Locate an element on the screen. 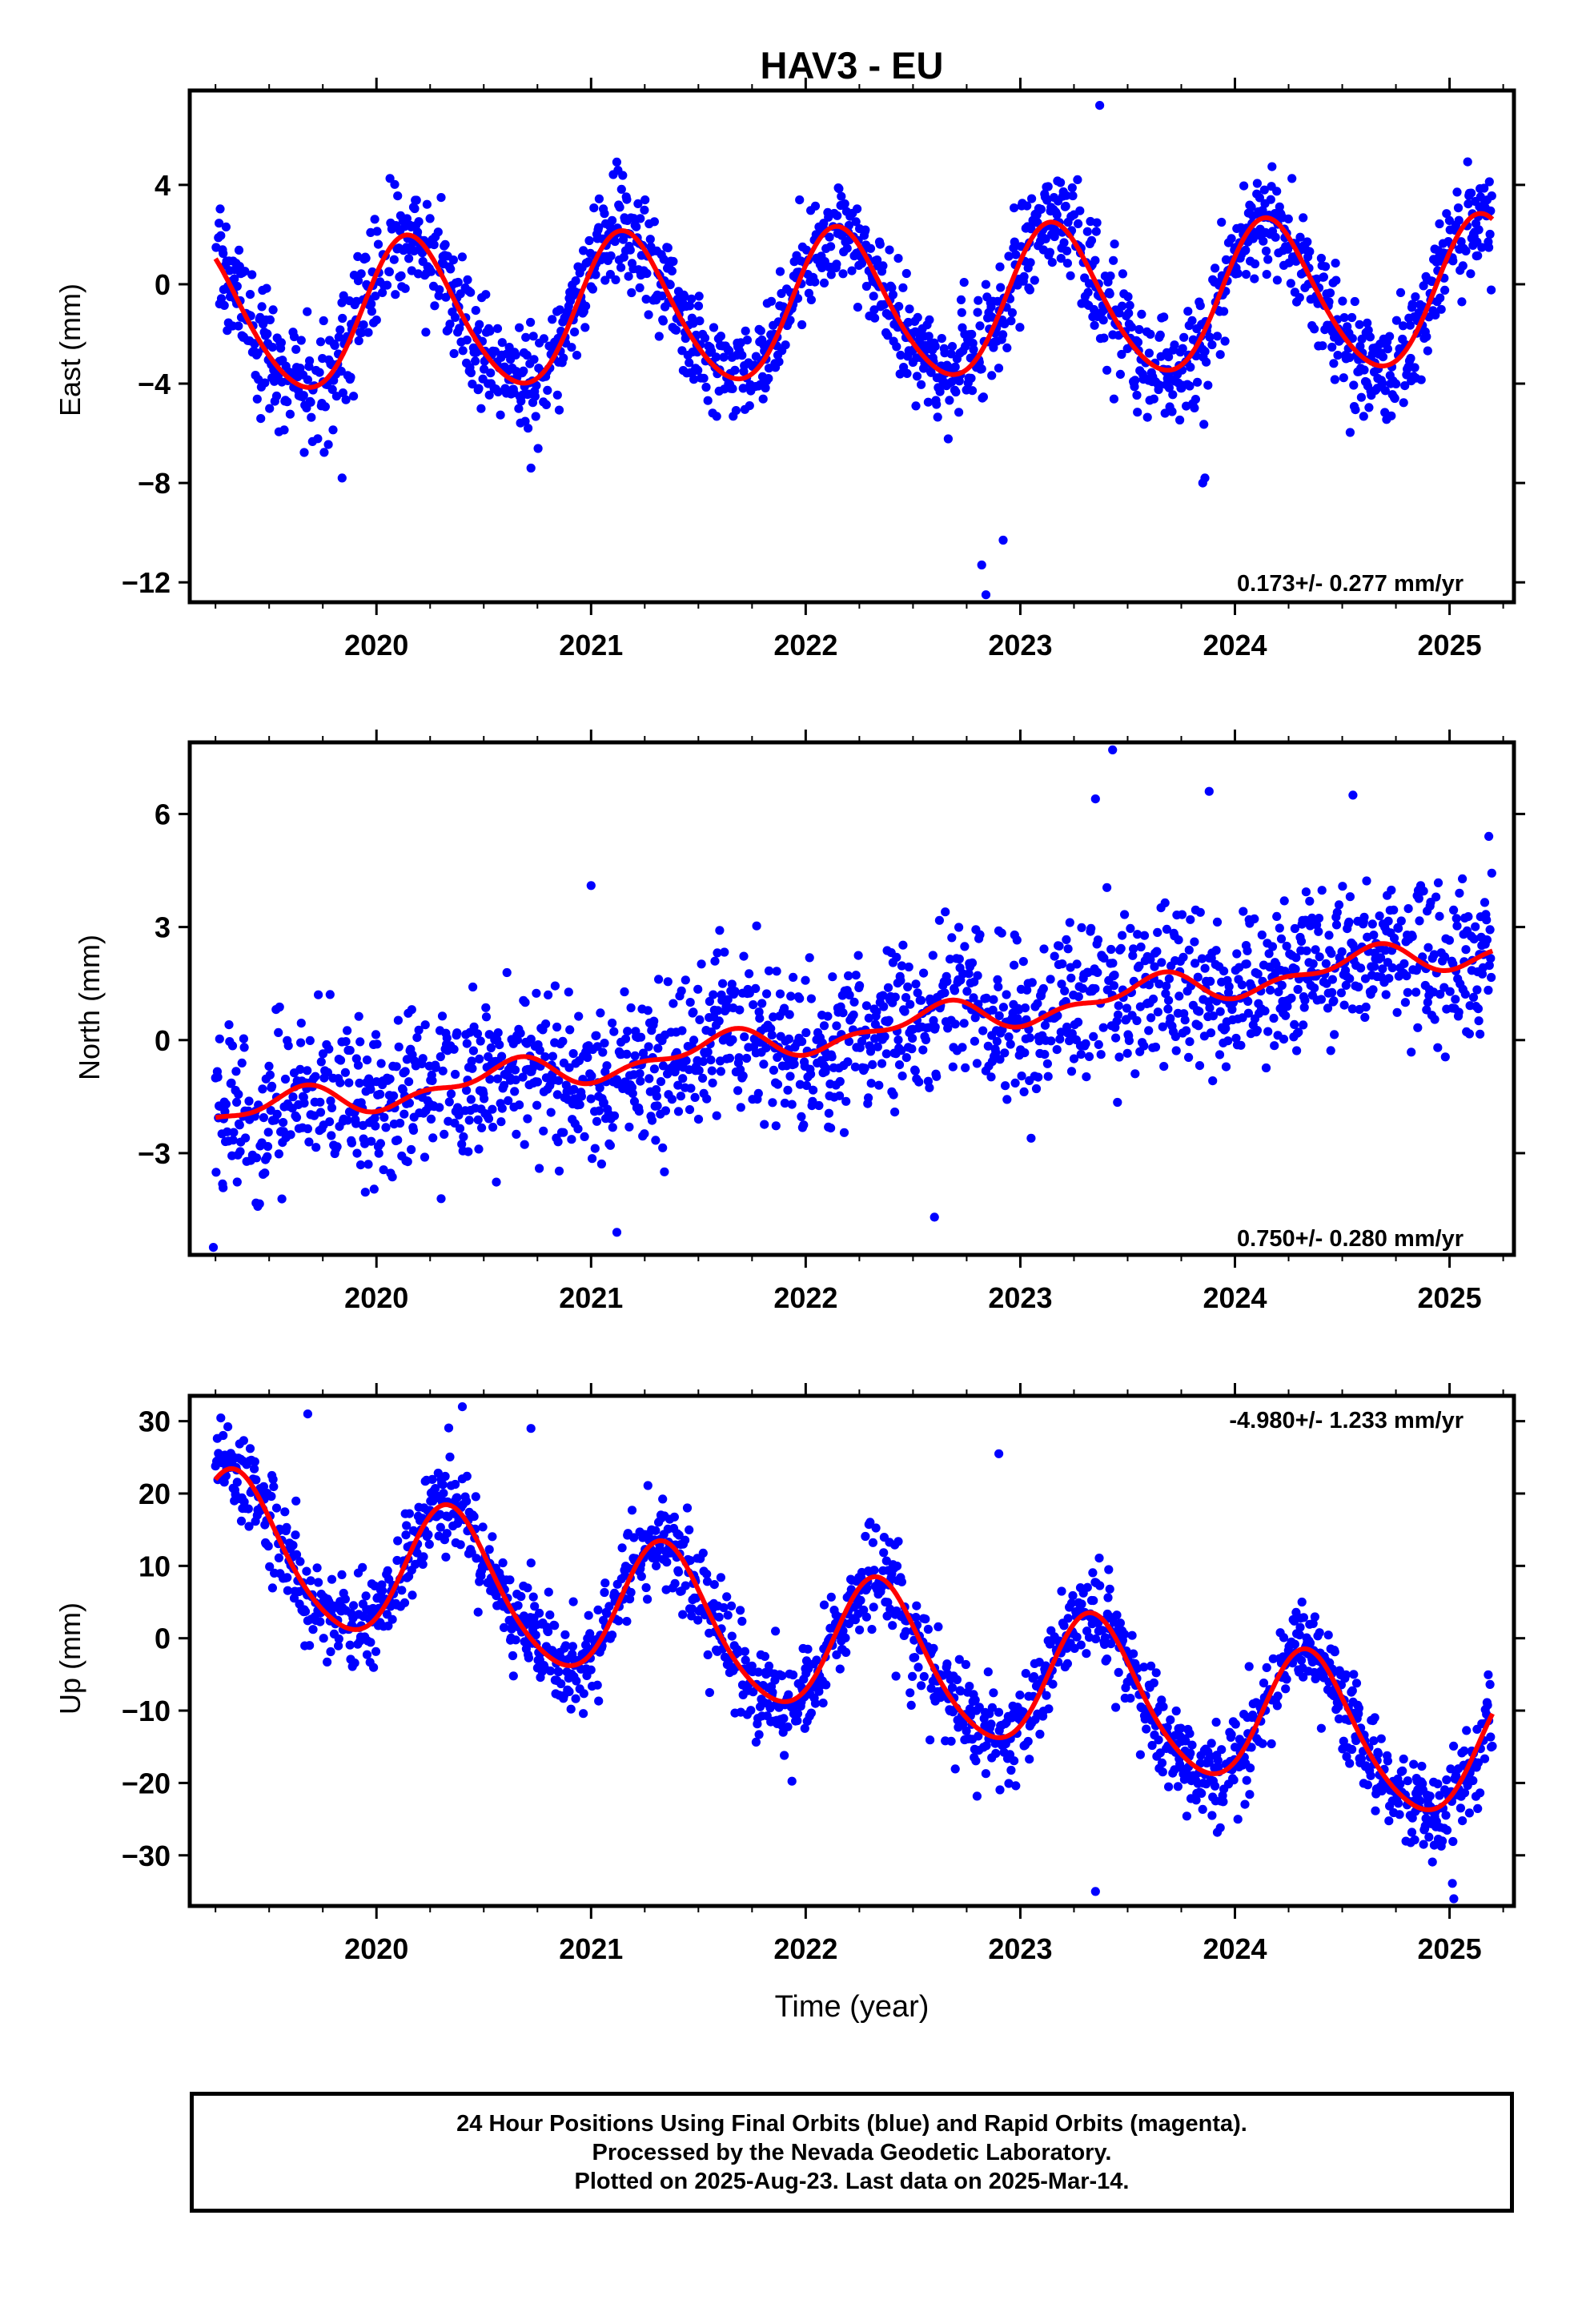 The image size is (1582, 2324). east-y-tick-label: 4 is located at coordinates (163, 185).